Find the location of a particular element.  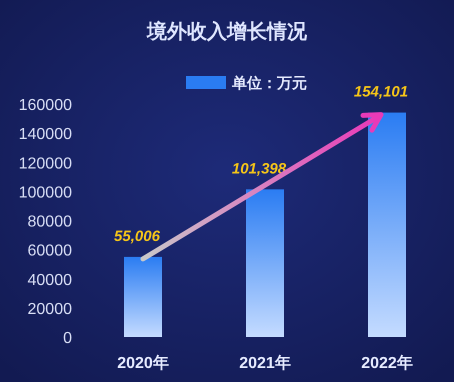

x-tick-label: 2020年 is located at coordinates (143, 363).